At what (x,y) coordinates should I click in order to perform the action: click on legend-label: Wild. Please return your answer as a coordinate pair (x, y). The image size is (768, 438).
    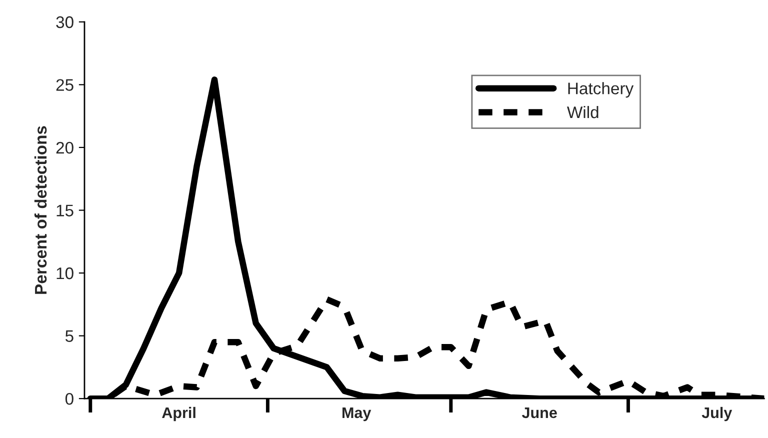
    Looking at the image, I should click on (582, 112).